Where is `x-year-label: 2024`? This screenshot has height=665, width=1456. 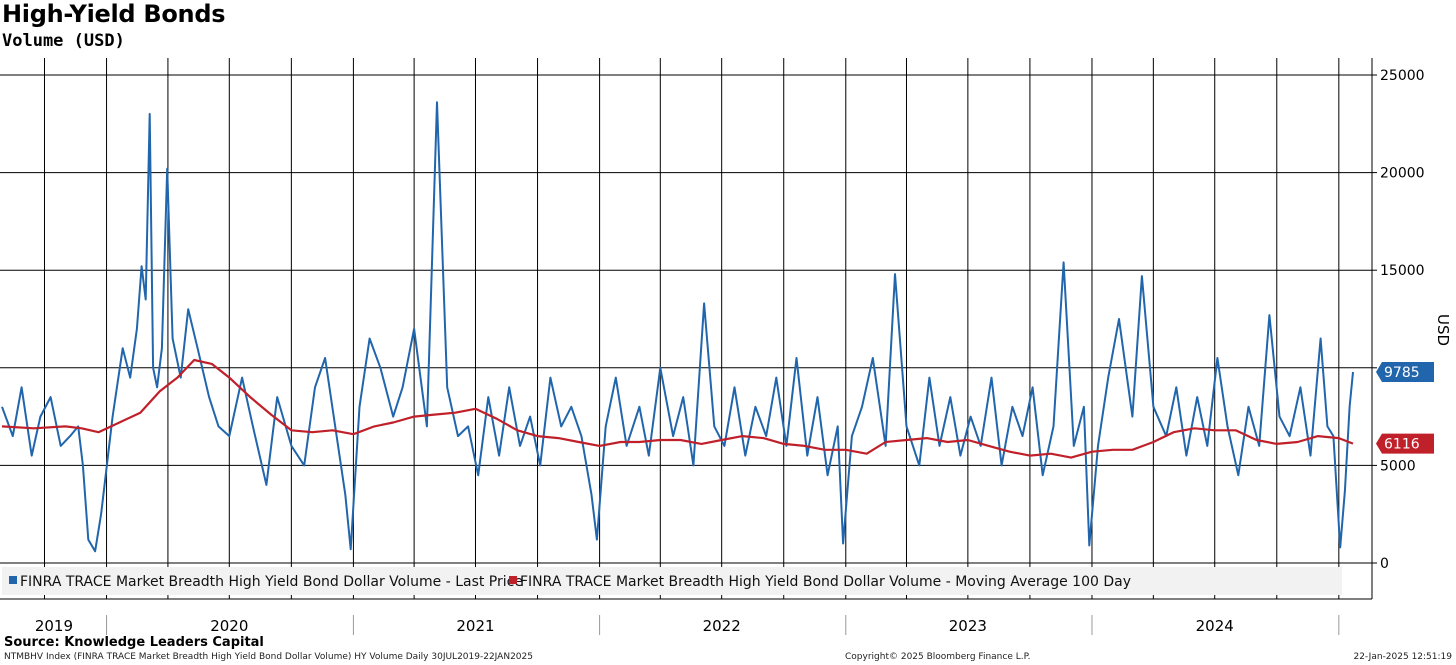
x-year-label: 2024 is located at coordinates (1215, 626).